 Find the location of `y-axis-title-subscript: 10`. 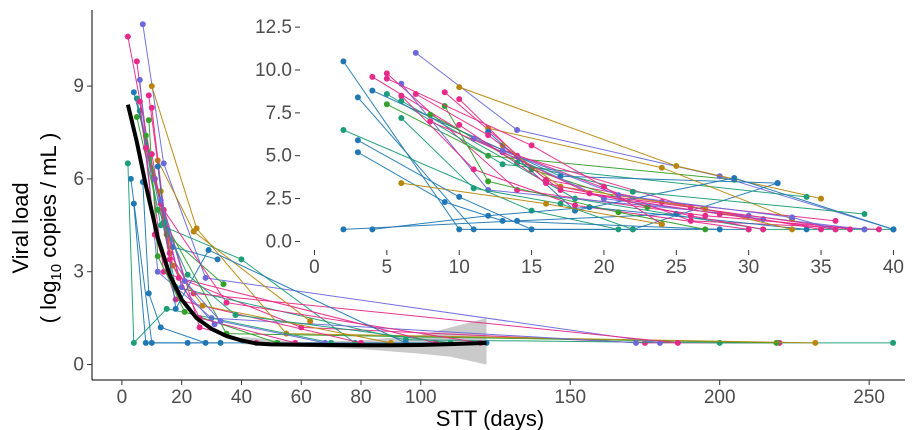

y-axis-title-subscript: 10 is located at coordinates (56, 272).